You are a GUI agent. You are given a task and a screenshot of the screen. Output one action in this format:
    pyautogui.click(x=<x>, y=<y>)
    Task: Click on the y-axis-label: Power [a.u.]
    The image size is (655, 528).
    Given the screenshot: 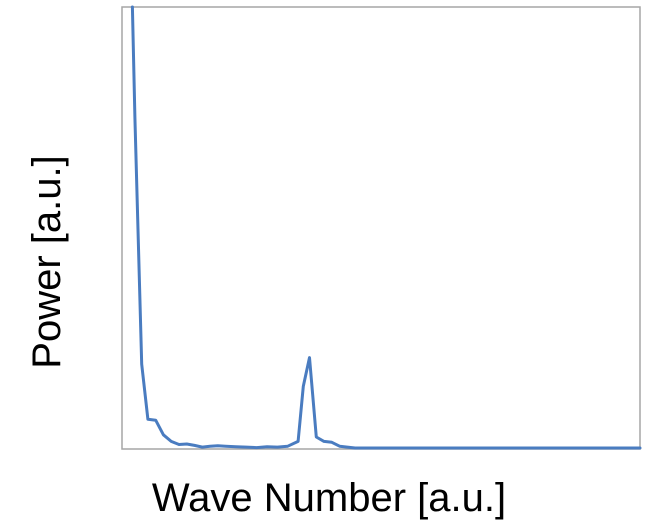 What is the action you would take?
    pyautogui.click(x=47, y=261)
    